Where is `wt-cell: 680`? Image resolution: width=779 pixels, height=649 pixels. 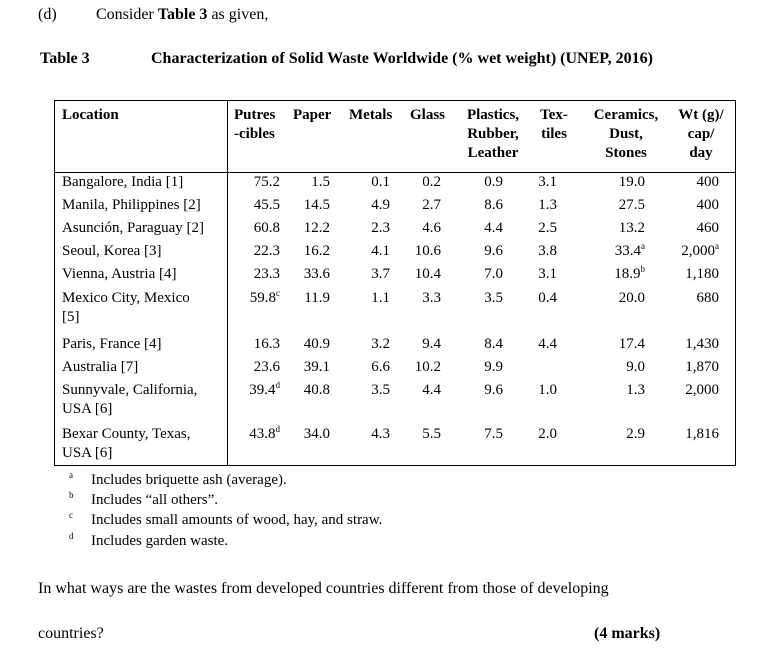
wt-cell: 680 is located at coordinates (708, 298).